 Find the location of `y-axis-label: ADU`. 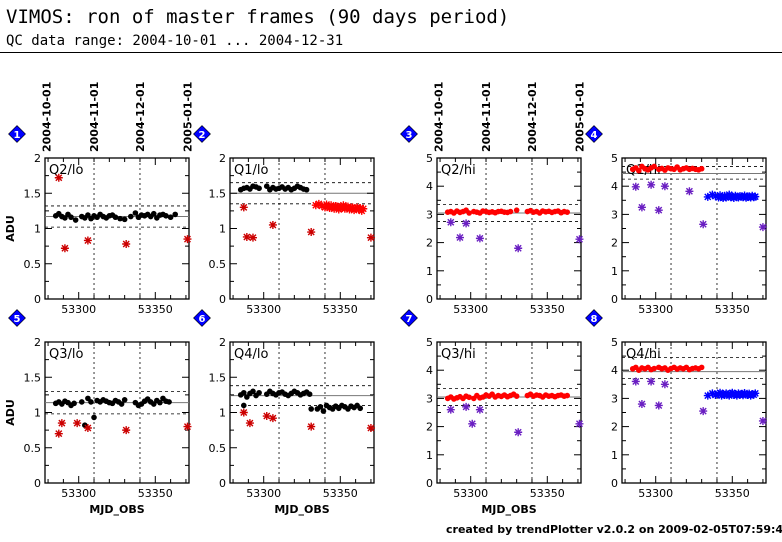

y-axis-label: ADU is located at coordinates (10, 228).